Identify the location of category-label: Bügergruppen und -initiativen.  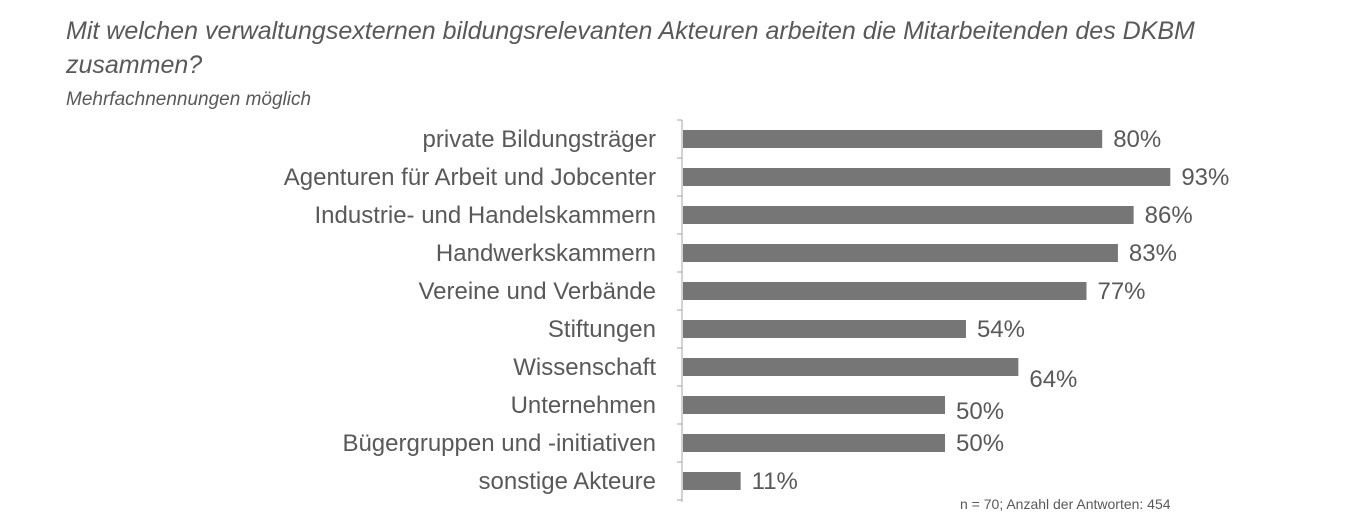
(499, 443).